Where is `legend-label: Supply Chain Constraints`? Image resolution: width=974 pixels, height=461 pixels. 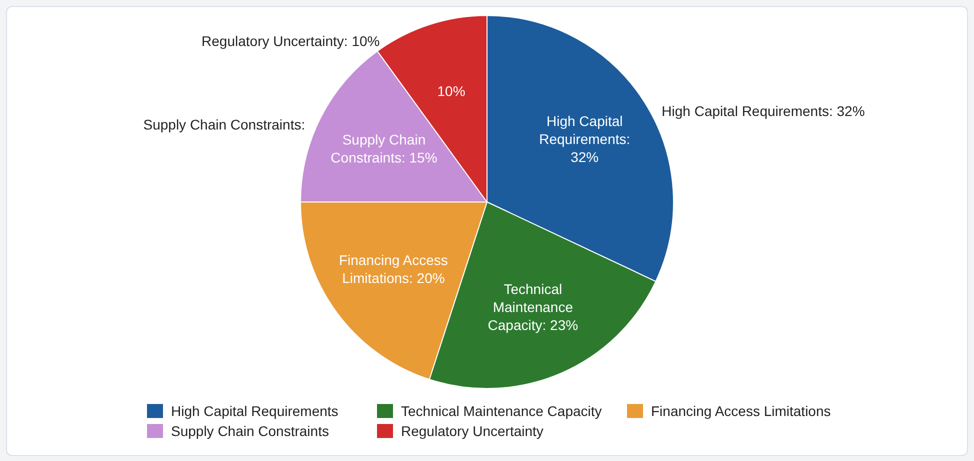 legend-label: Supply Chain Constraints is located at coordinates (250, 431).